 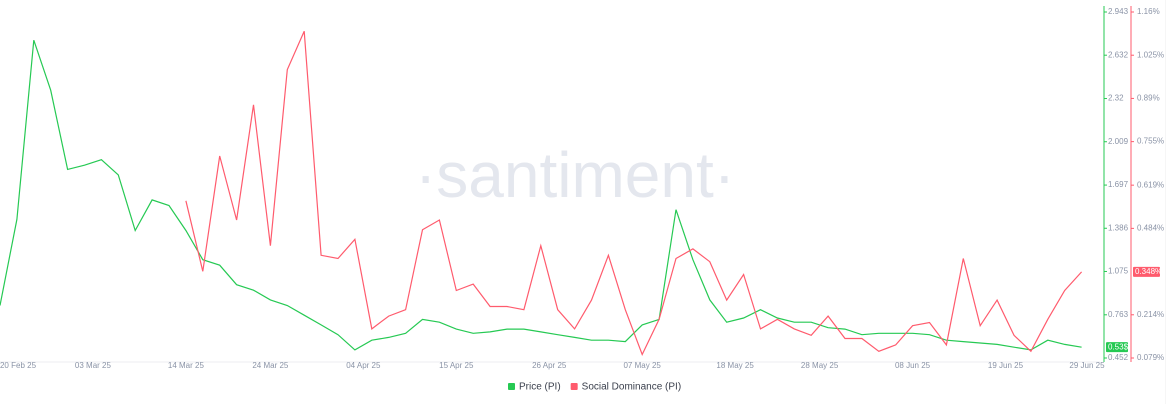 I want to click on y2-tick-label: 0.214%, so click(x=1150, y=314).